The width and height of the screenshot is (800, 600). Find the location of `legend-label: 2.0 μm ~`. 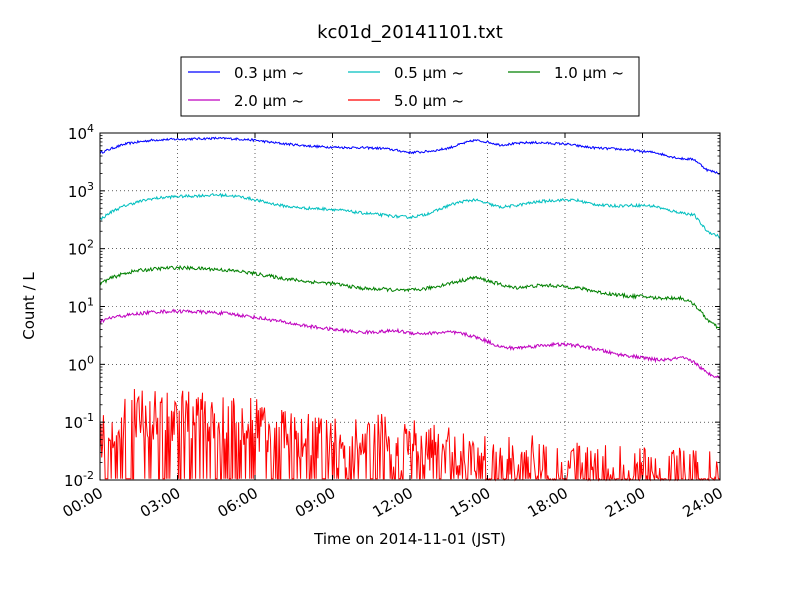

legend-label: 2.0 μm ~ is located at coordinates (269, 101).